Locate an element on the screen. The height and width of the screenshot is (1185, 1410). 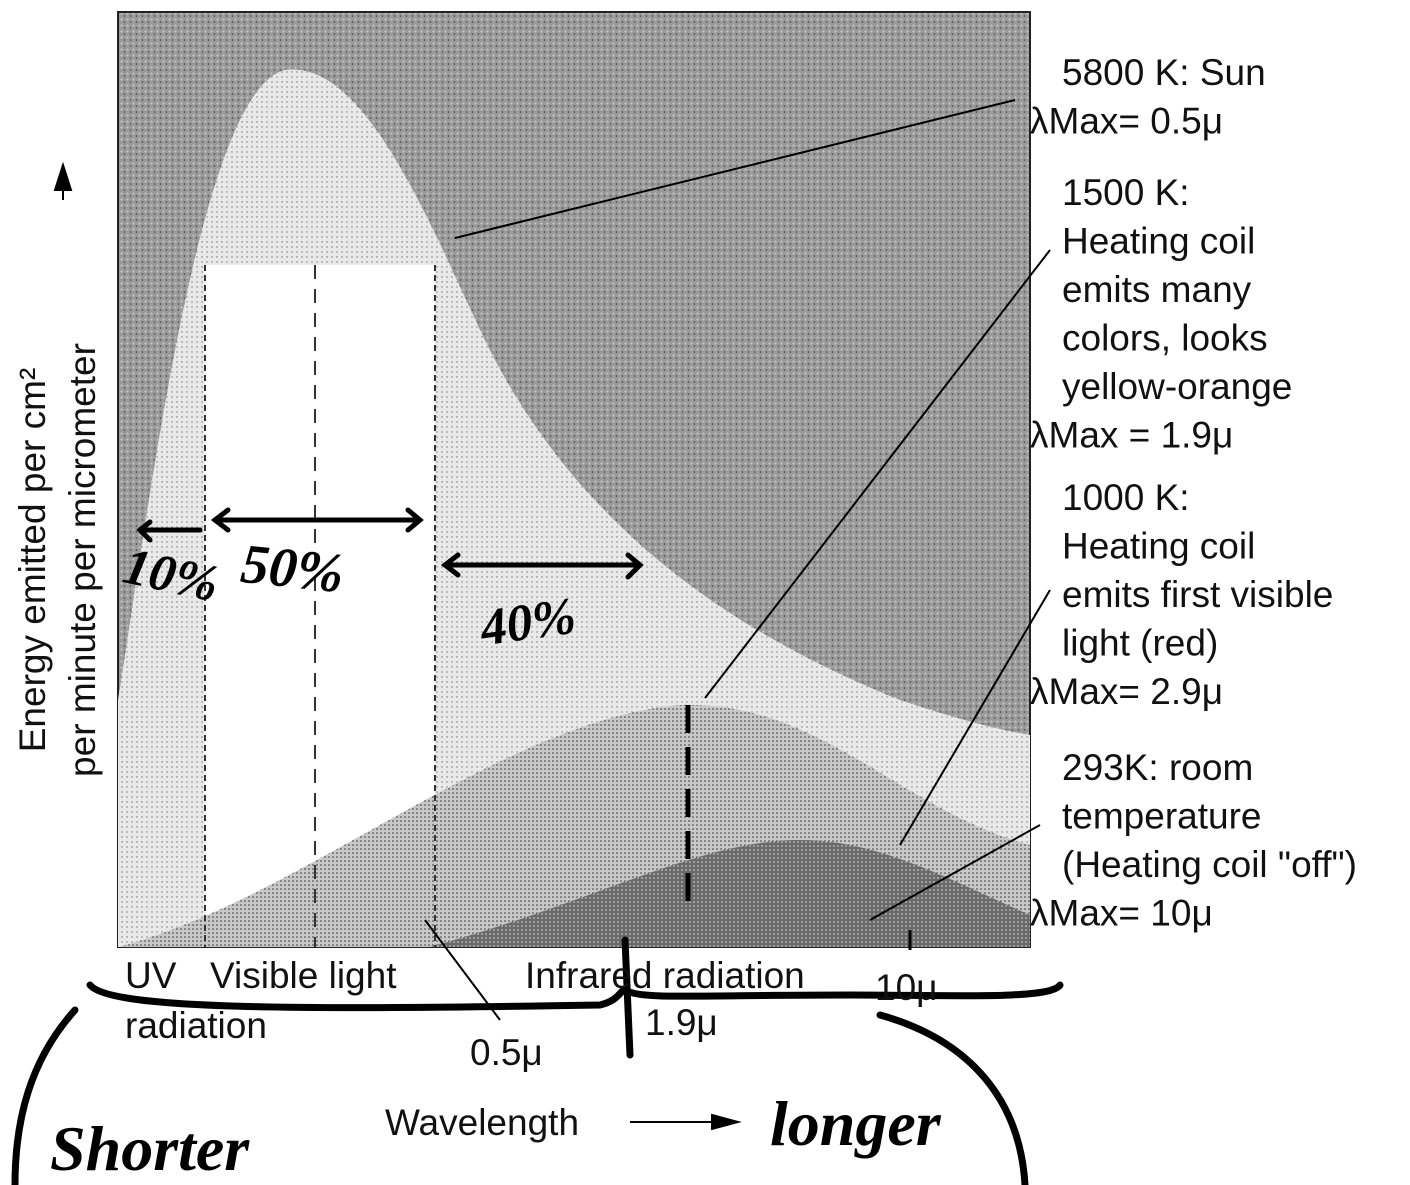
infrared-label: Infrared radiation is located at coordinates (665, 975).